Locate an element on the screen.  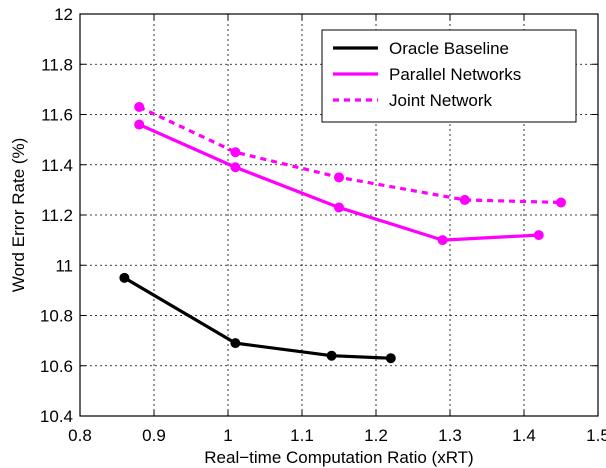
y-axis-label: Word Error Rate (%) is located at coordinates (18, 215).